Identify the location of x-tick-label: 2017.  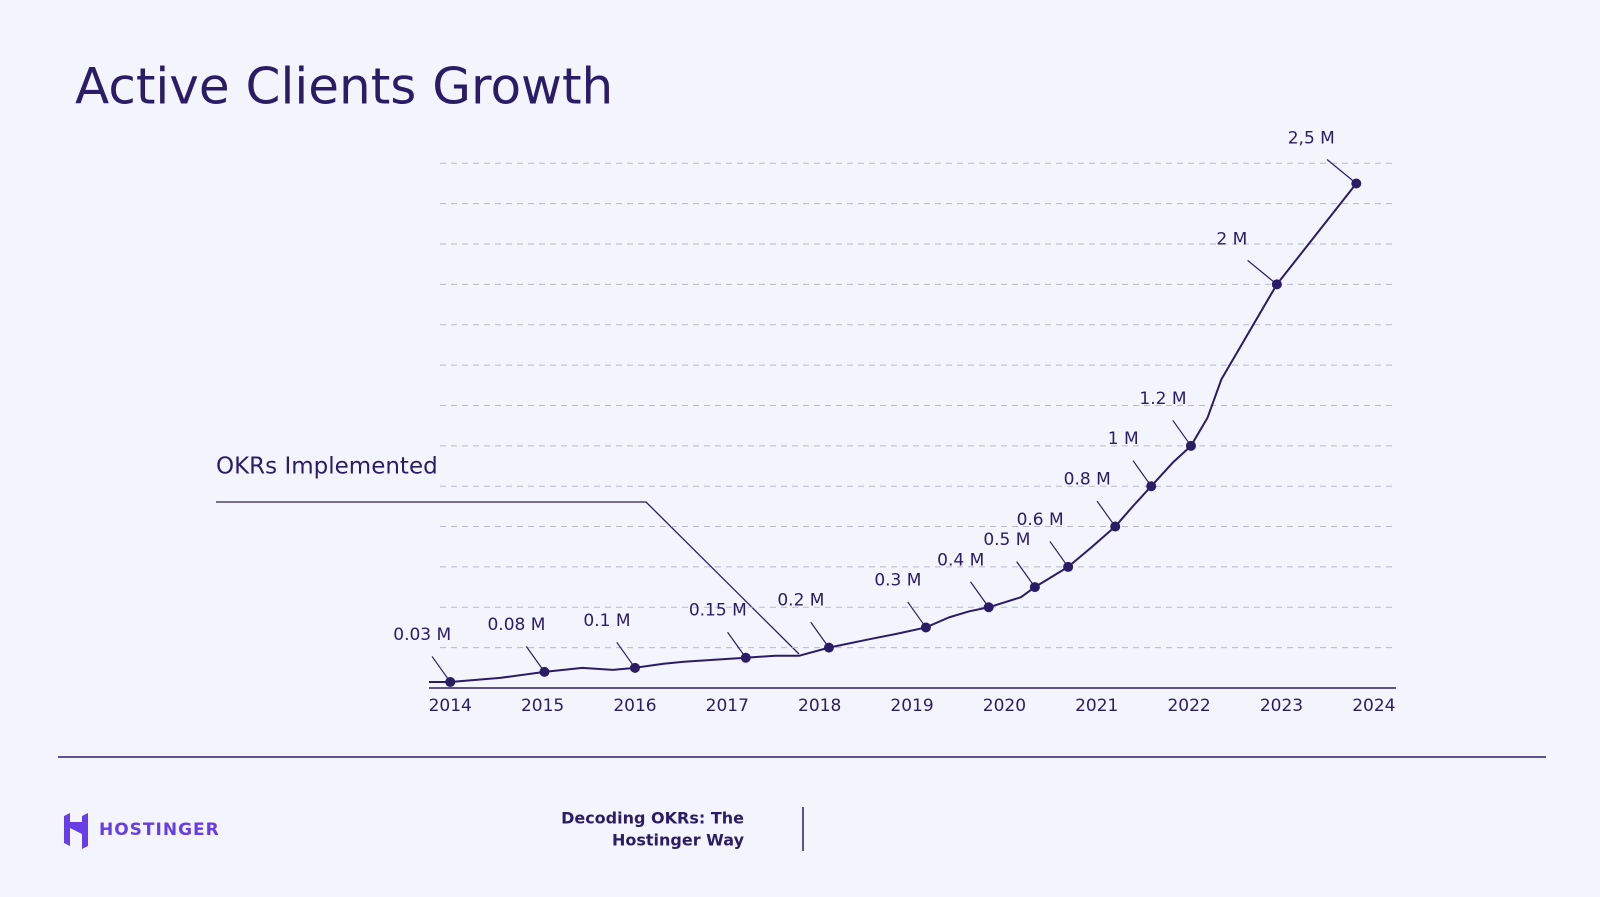
(727, 706).